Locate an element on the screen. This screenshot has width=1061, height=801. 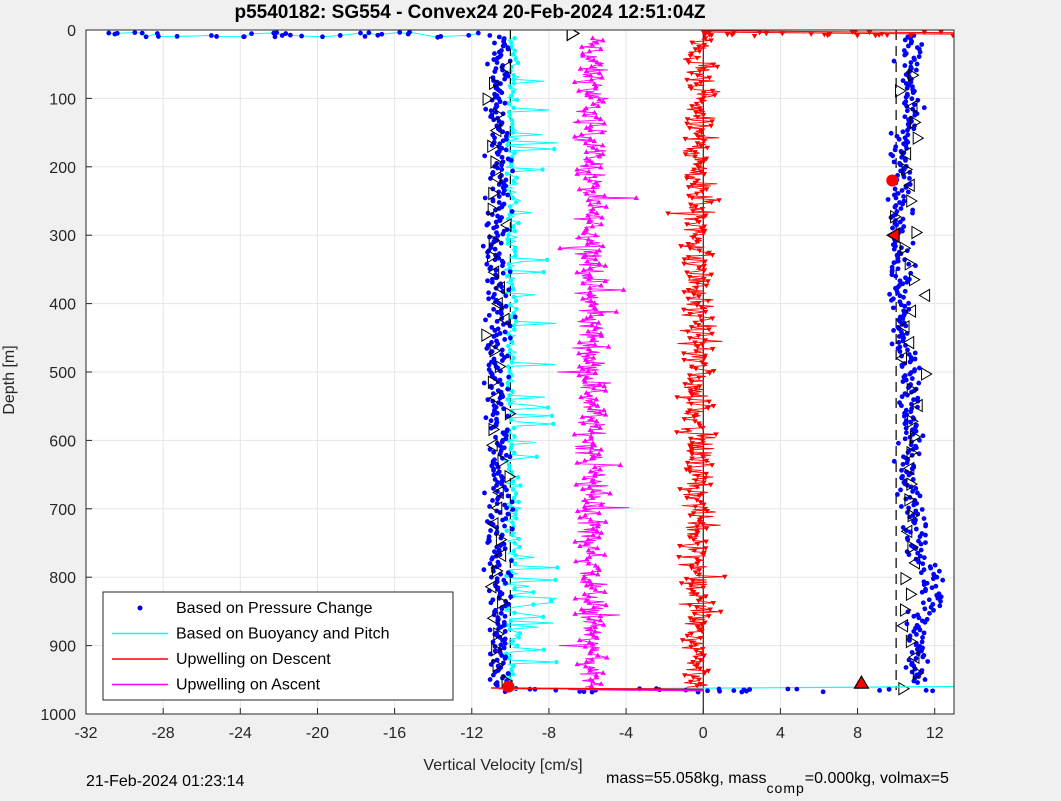
bottom-pressure-point is located at coordinates (823, 692).